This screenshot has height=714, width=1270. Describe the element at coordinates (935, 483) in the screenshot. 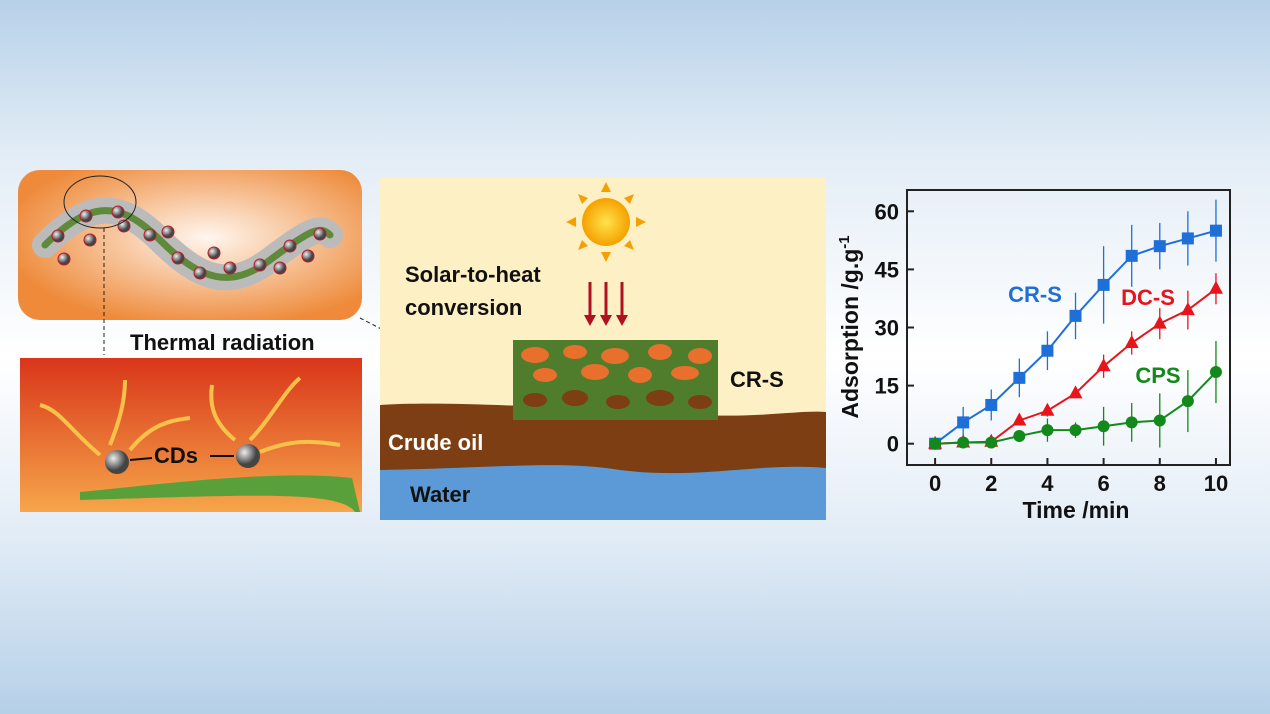

I see `x-tick-label: 0` at that location.